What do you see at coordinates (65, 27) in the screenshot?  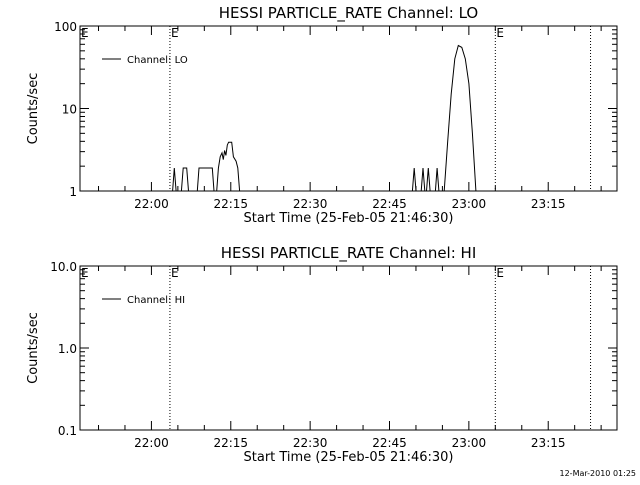 I see `y-tick-label: 100` at bounding box center [65, 27].